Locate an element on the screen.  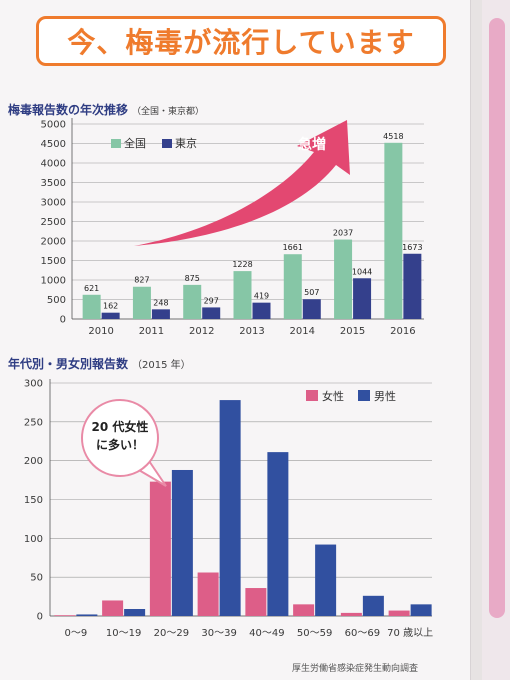
chart2-x-tick-label: 20～29 is located at coordinates (171, 633).